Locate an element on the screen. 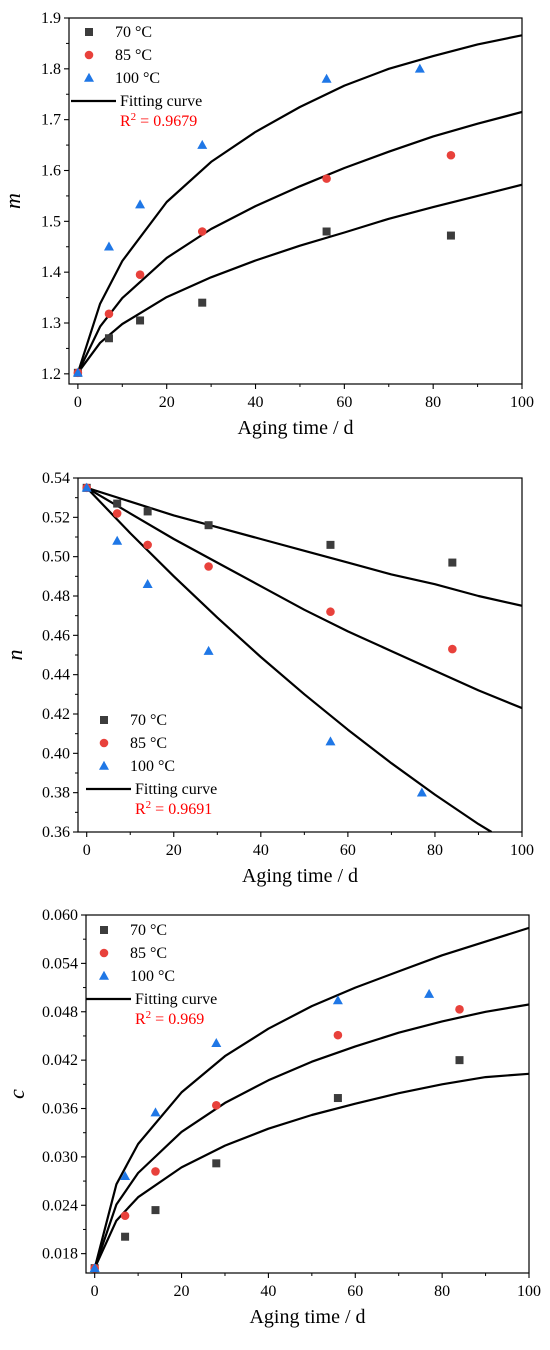  y-tick-label: 0.030 is located at coordinates (60, 1157).